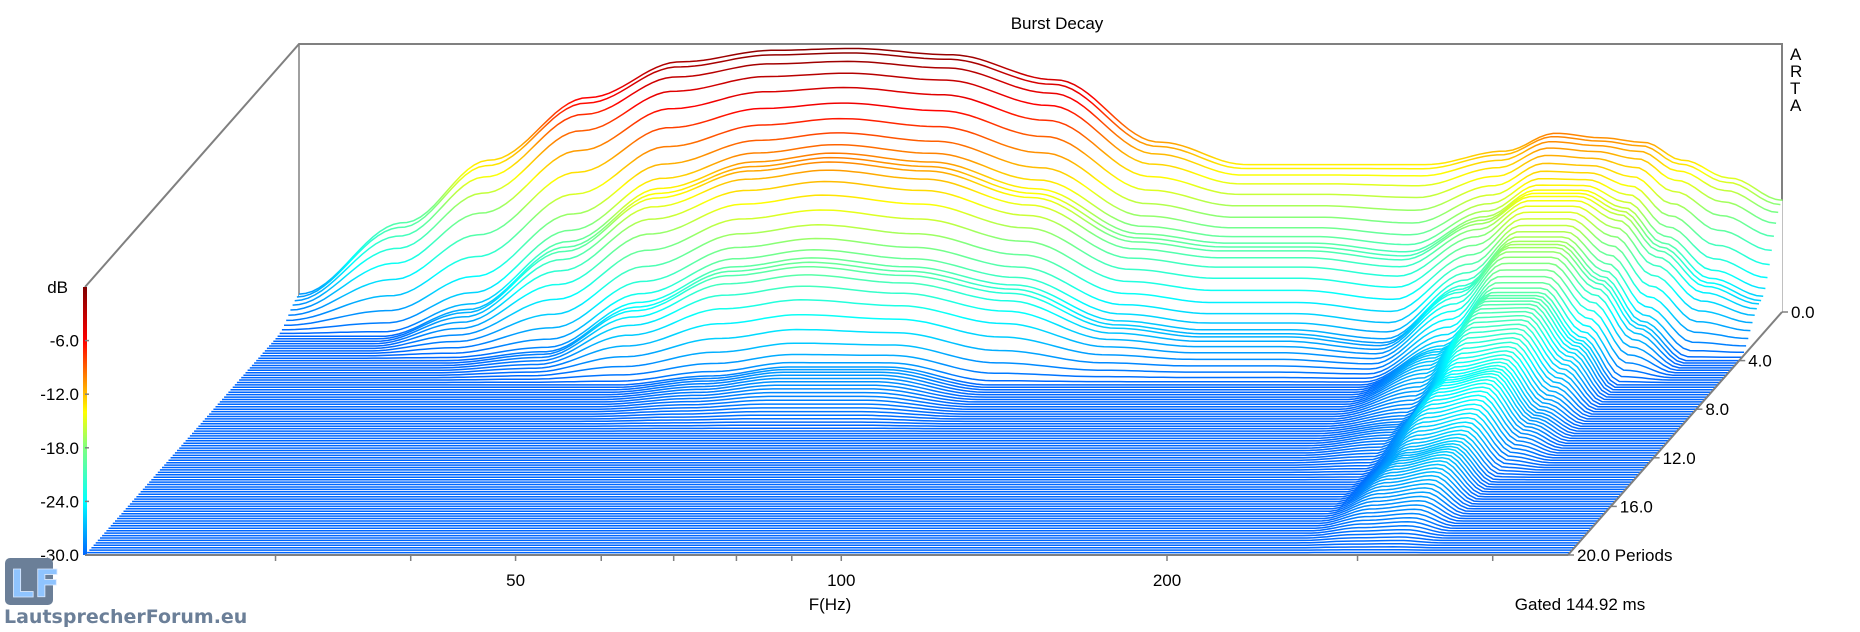 The image size is (1860, 632). What do you see at coordinates (1580, 604) in the screenshot?
I see `gated-annotation: Gated 144.92 ms` at bounding box center [1580, 604].